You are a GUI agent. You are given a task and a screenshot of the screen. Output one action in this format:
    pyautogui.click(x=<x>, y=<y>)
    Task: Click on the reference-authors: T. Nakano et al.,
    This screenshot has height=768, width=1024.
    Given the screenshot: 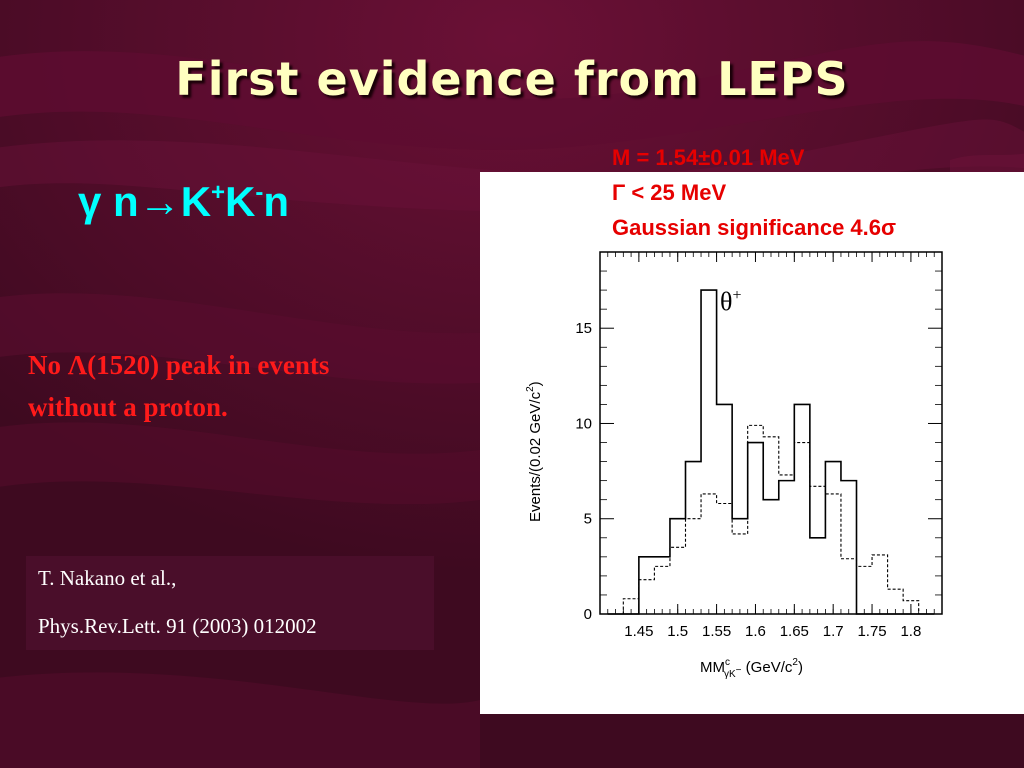 What is the action you would take?
    pyautogui.click(x=107, y=578)
    